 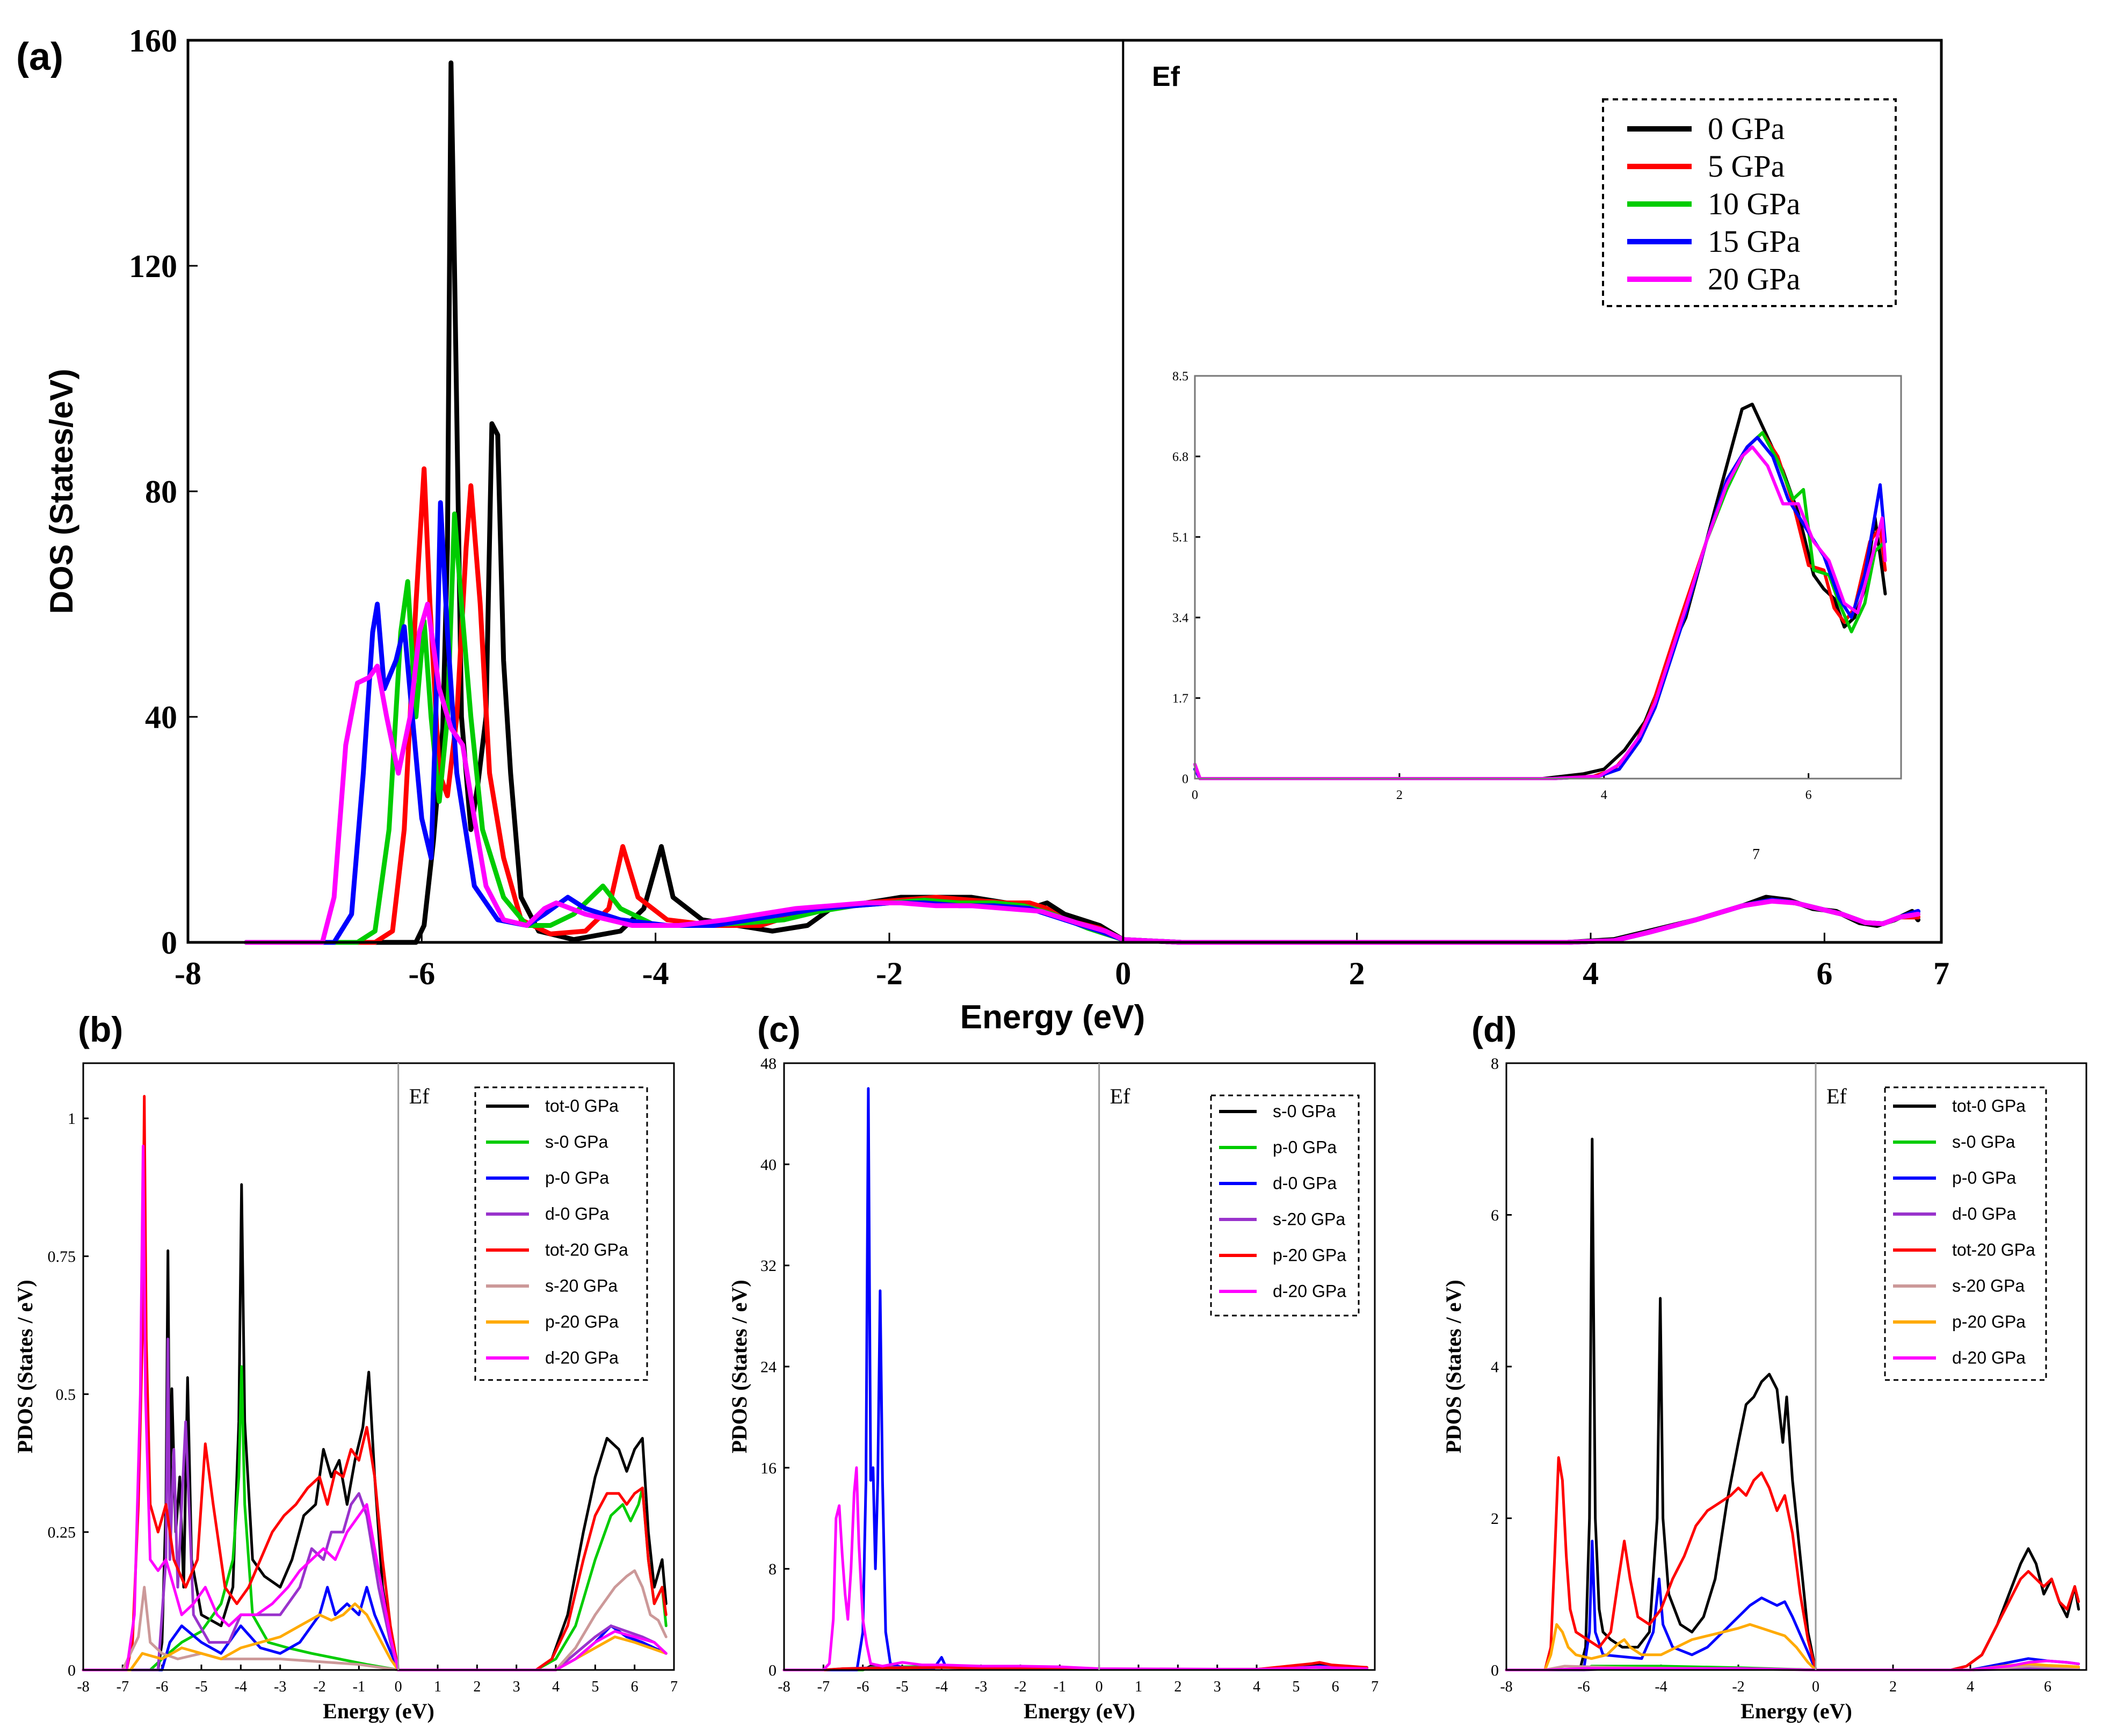 I want to click on y-tick-label: 0.5, so click(x=66, y=1395).